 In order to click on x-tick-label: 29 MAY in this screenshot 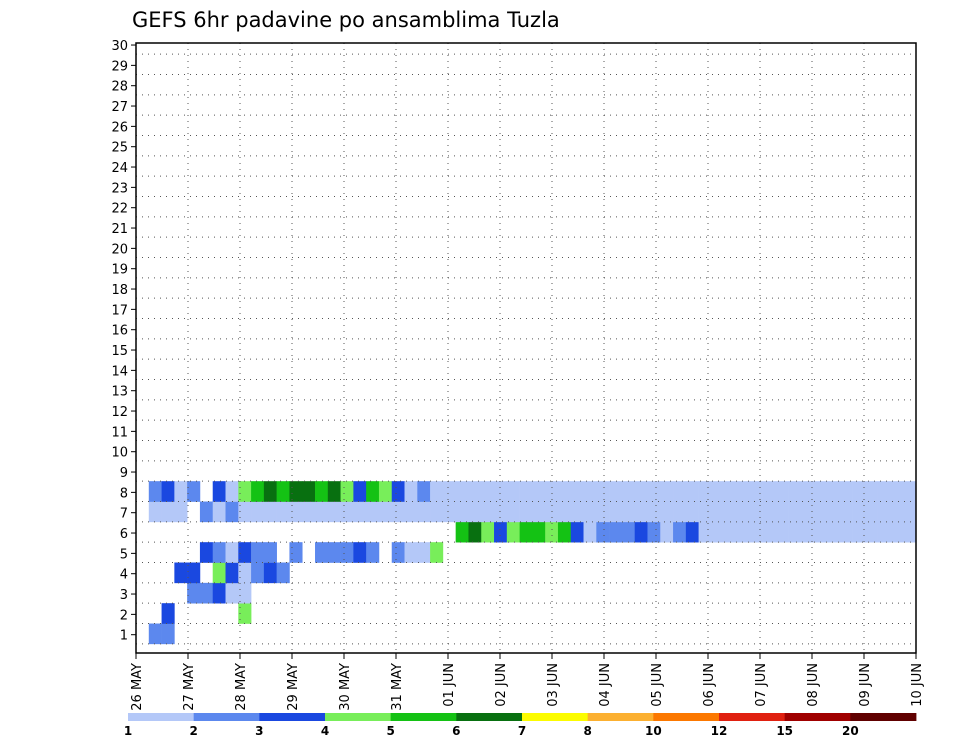, I will do `click(293, 687)`.